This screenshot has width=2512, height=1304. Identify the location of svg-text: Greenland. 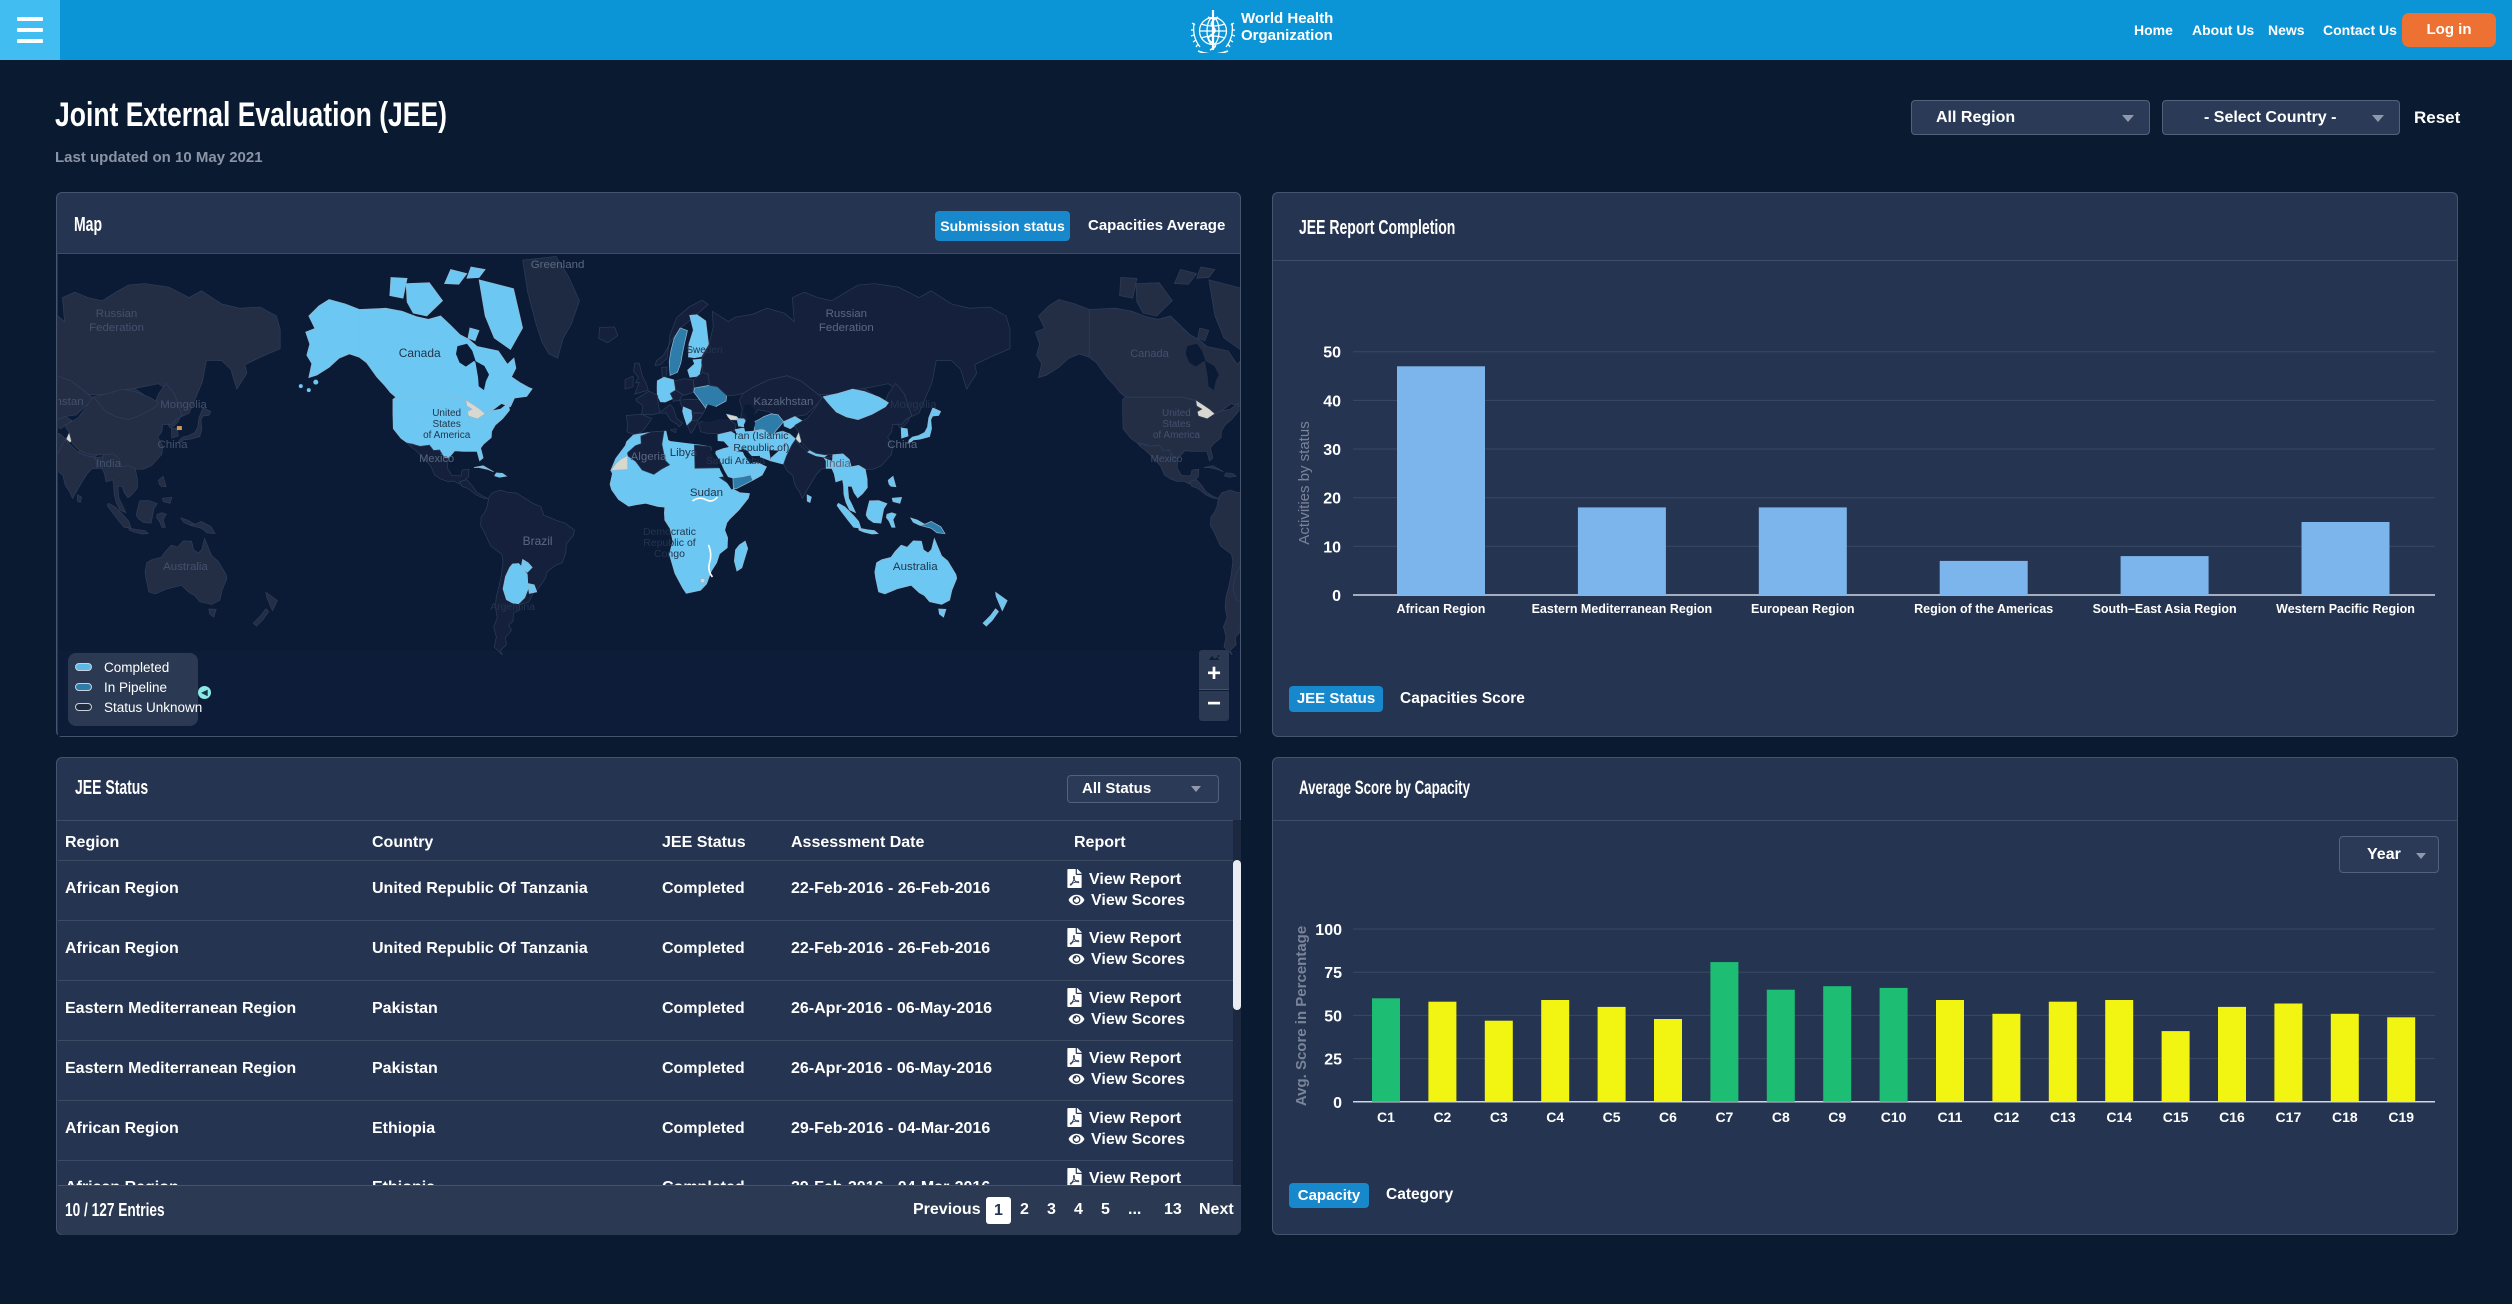
(558, 265).